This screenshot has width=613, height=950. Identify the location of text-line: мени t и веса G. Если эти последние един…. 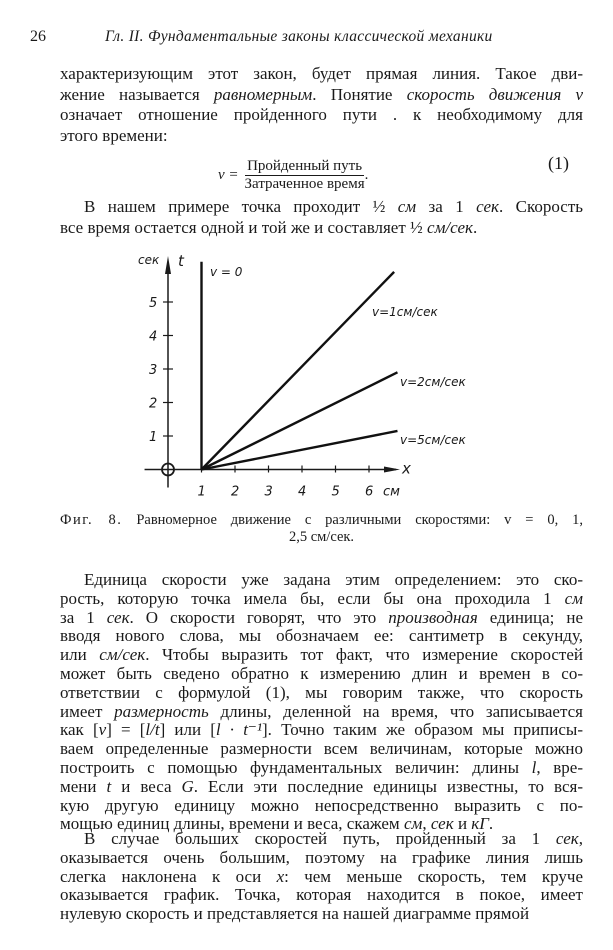
(321, 787).